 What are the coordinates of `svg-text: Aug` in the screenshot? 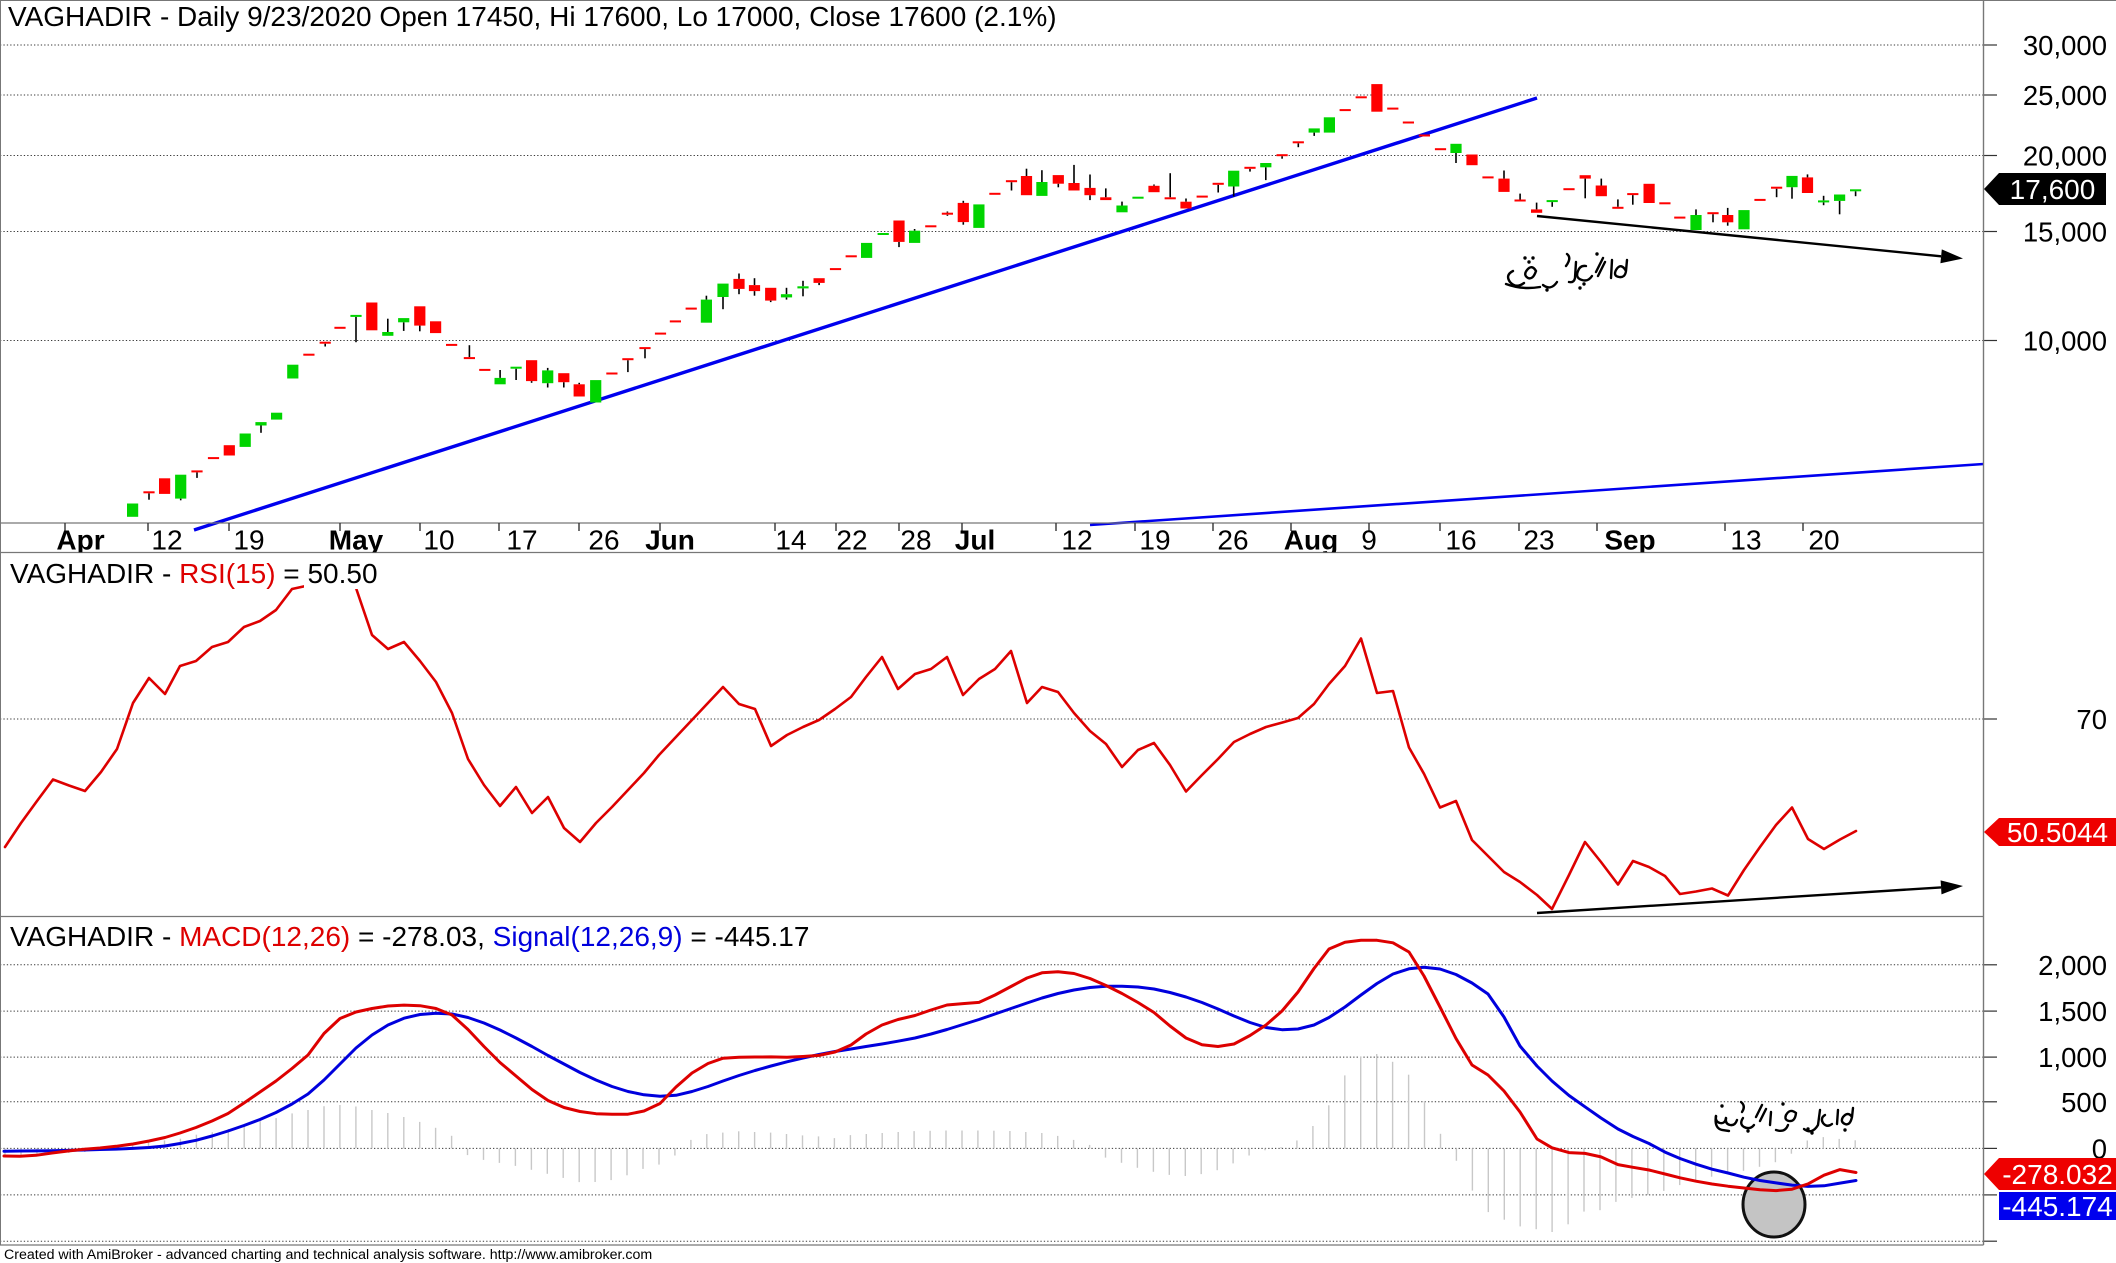 It's located at (1311, 540).